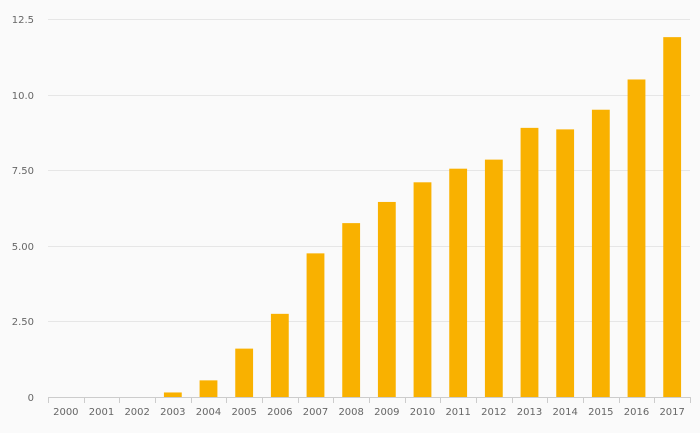 Image resolution: width=700 pixels, height=433 pixels. Describe the element at coordinates (208, 412) in the screenshot. I see `x-tick-label: 2004` at that location.